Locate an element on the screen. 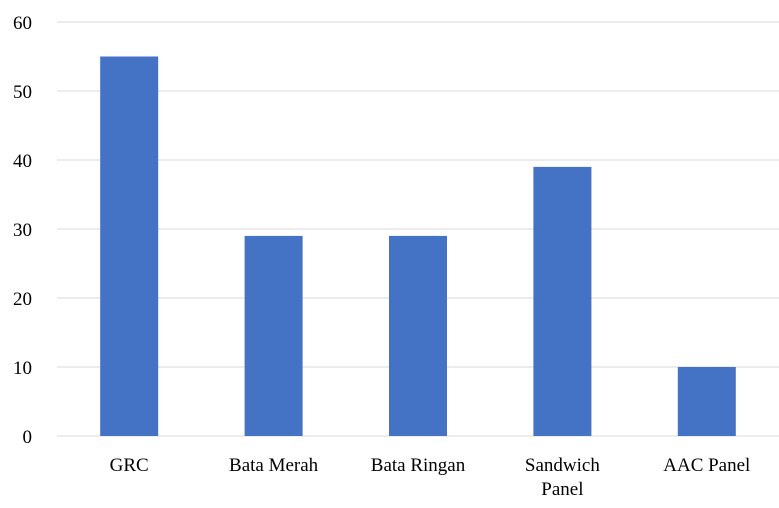 The height and width of the screenshot is (508, 779). y-tick-label: 40 is located at coordinates (22, 161).